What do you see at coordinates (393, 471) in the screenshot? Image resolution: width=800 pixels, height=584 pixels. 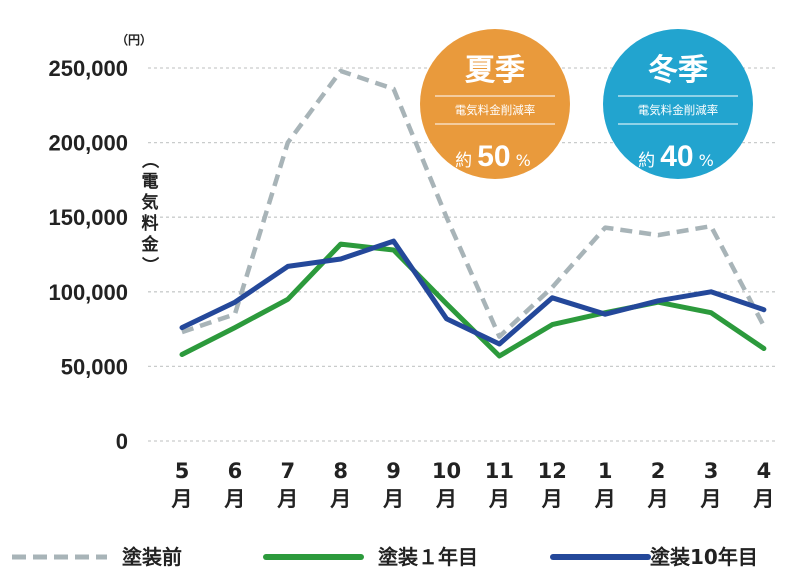 I see `x-tick-number: 9` at bounding box center [393, 471].